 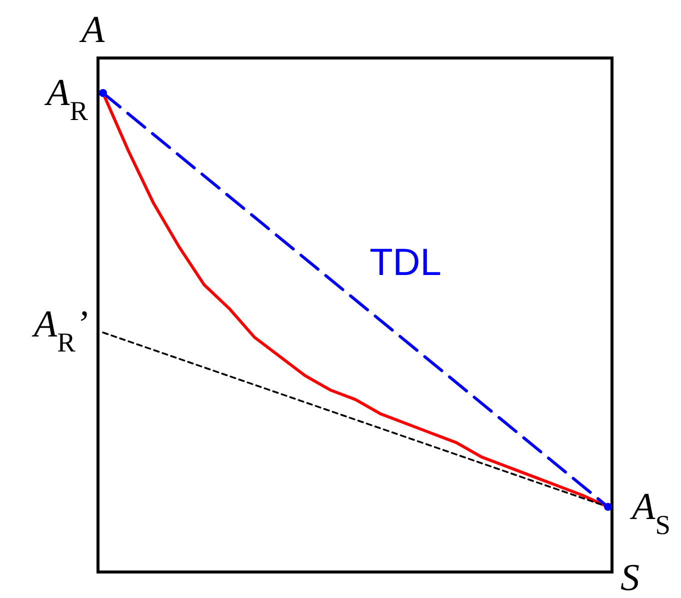 What do you see at coordinates (406, 263) in the screenshot?
I see `series-label: TDL` at bounding box center [406, 263].